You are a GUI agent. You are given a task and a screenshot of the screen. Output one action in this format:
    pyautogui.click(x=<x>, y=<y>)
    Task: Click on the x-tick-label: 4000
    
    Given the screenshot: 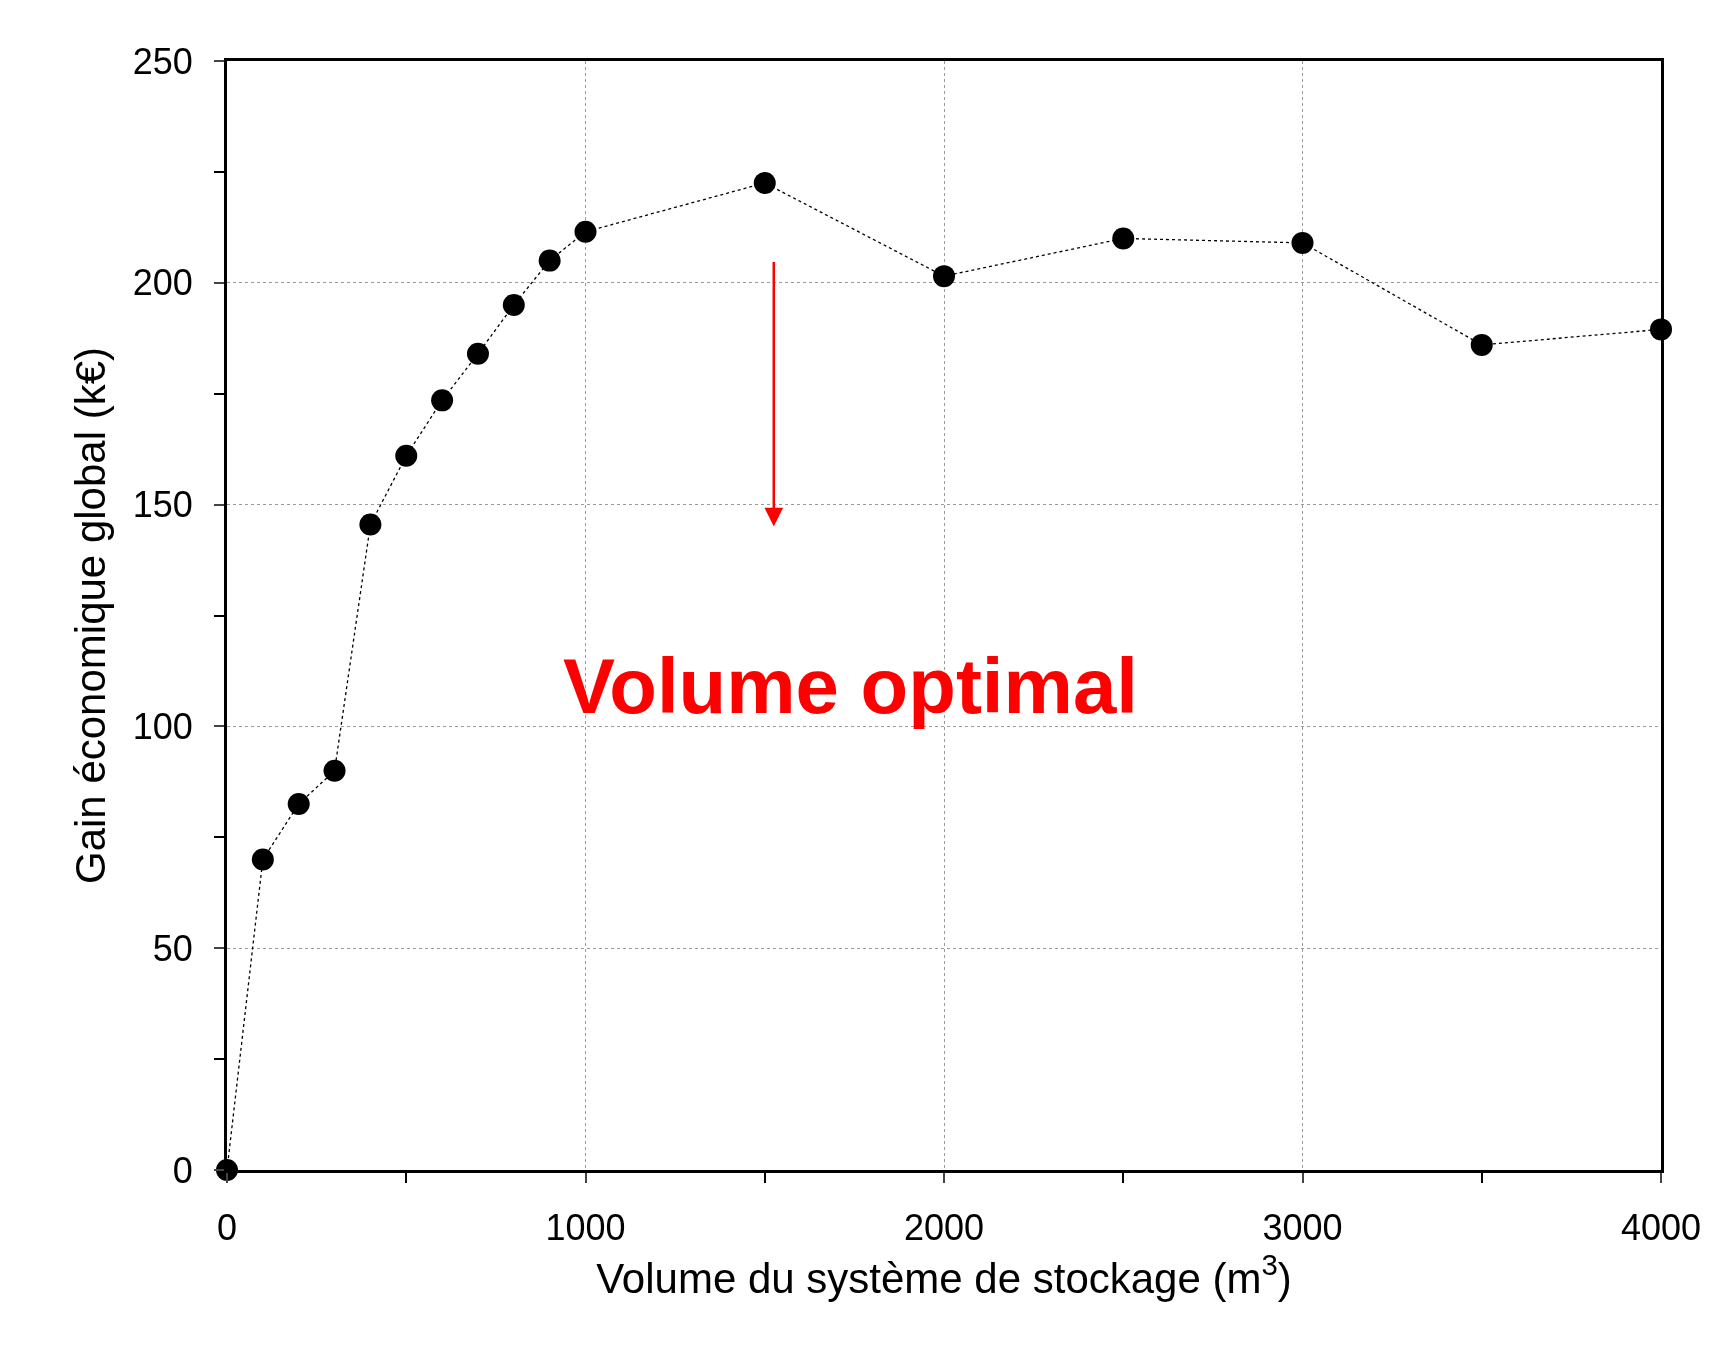 What is the action you would take?
    pyautogui.click(x=1661, y=1228)
    